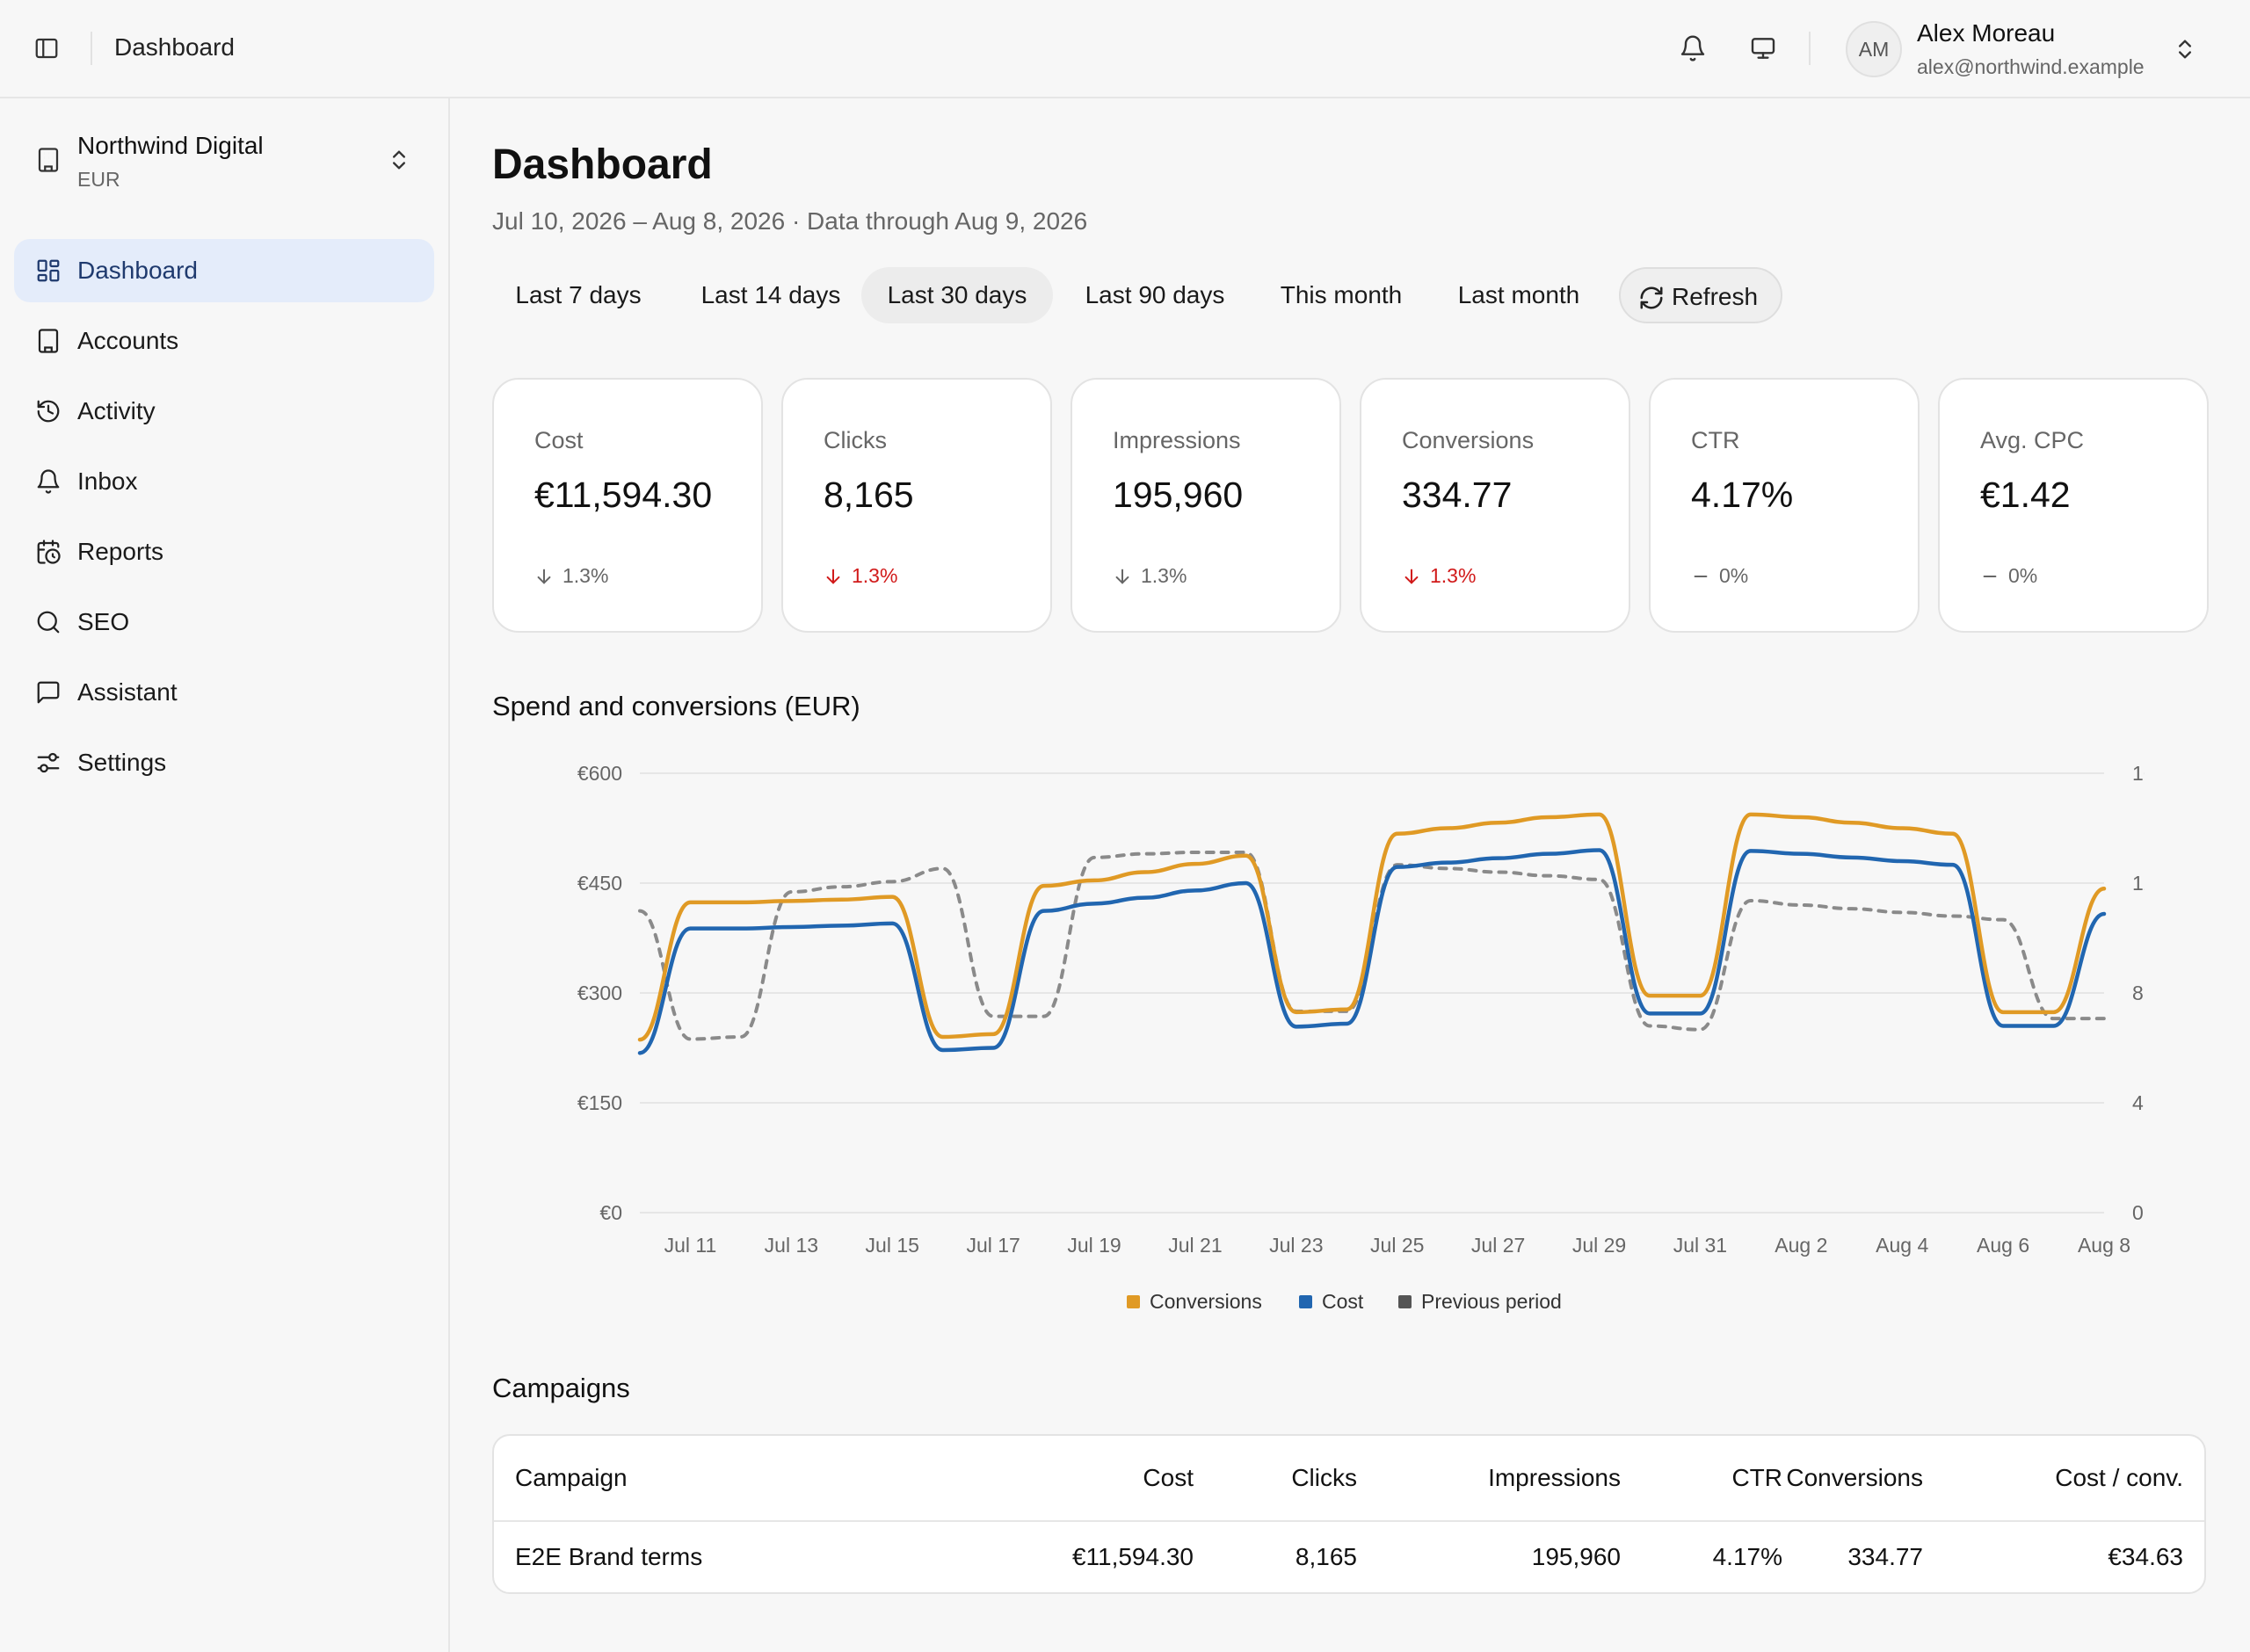  I want to click on kpi-label: CTR, so click(1715, 440).